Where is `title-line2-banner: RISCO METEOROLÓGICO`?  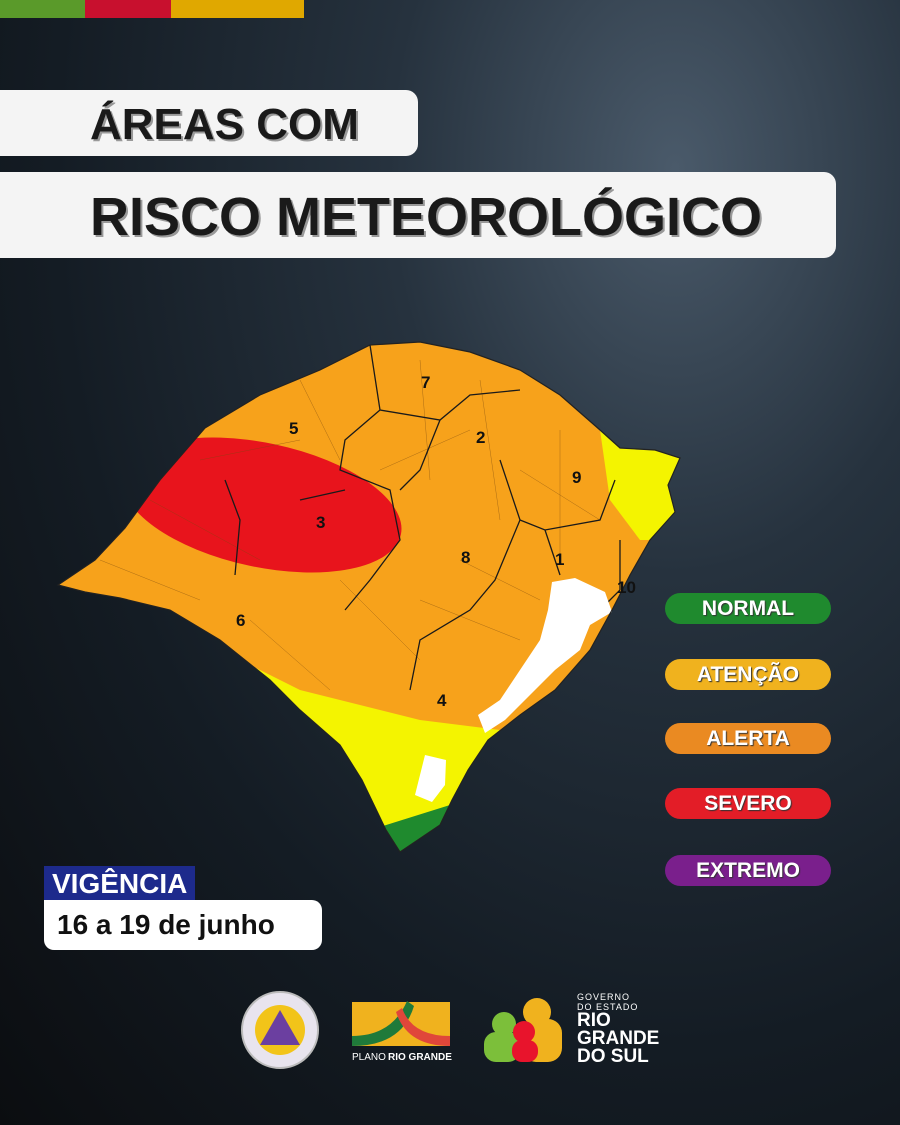 title-line2-banner: RISCO METEOROLÓGICO is located at coordinates (418, 215).